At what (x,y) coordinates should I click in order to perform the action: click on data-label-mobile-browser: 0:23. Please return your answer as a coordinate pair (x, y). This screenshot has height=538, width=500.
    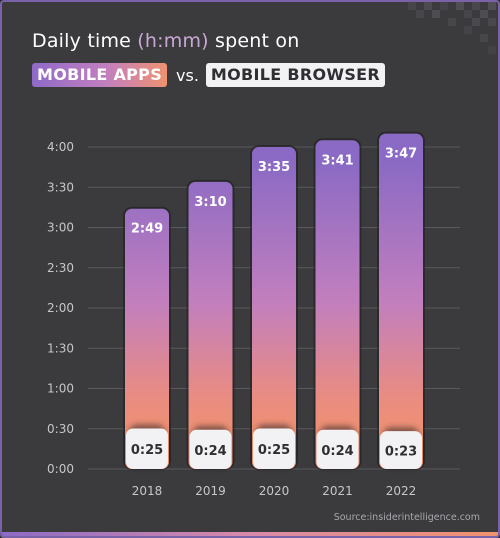
    Looking at the image, I should click on (401, 452).